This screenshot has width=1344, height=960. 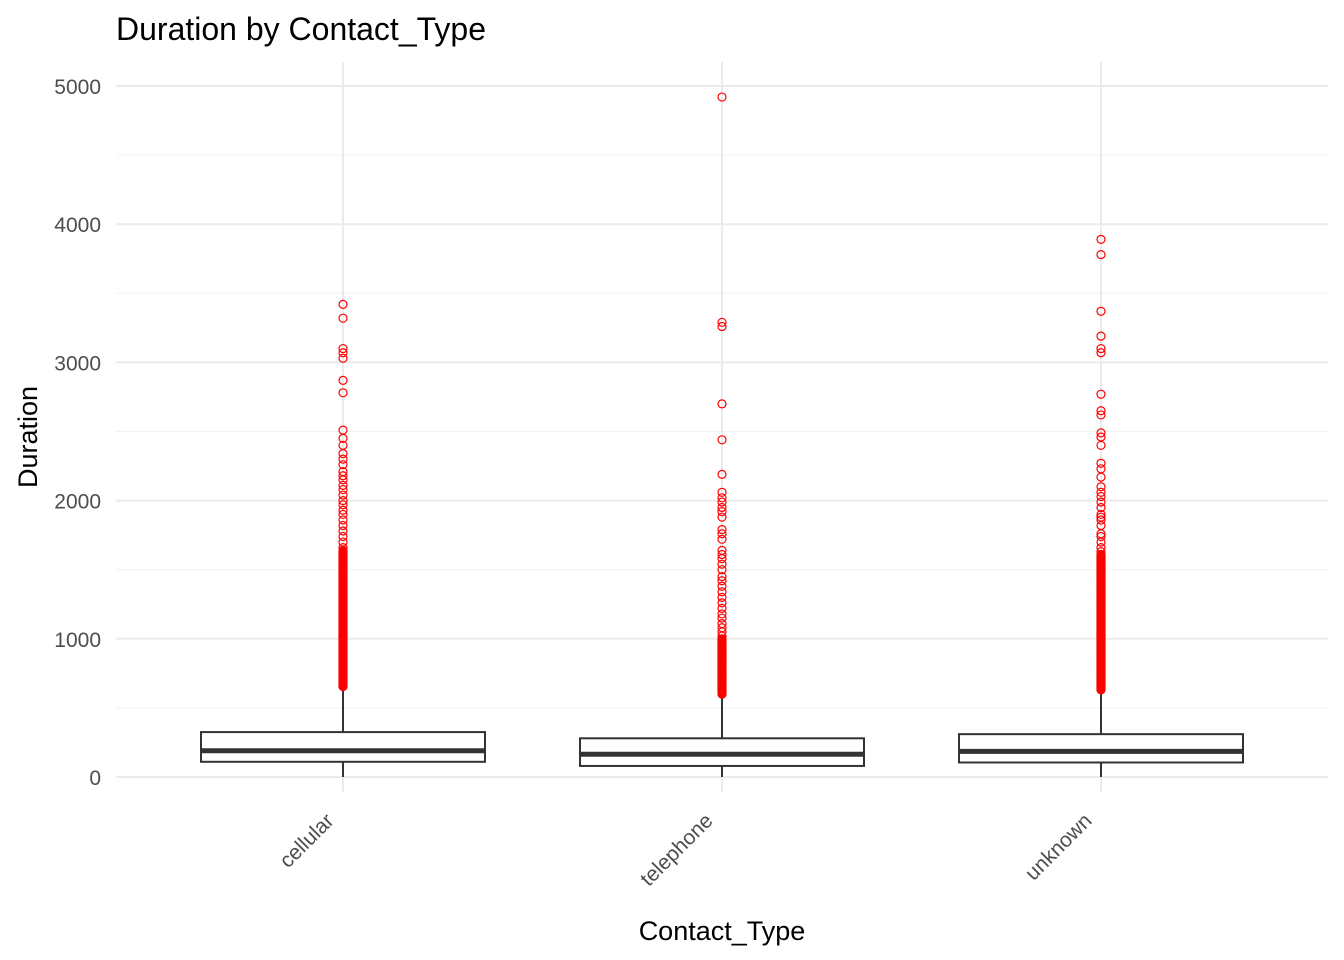 What do you see at coordinates (722, 732) in the screenshot?
I see `boxes` at bounding box center [722, 732].